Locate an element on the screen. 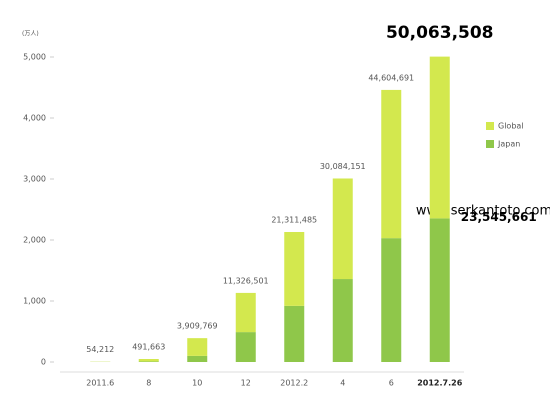 The image size is (550, 410). x-tick-label: 12 is located at coordinates (246, 383).